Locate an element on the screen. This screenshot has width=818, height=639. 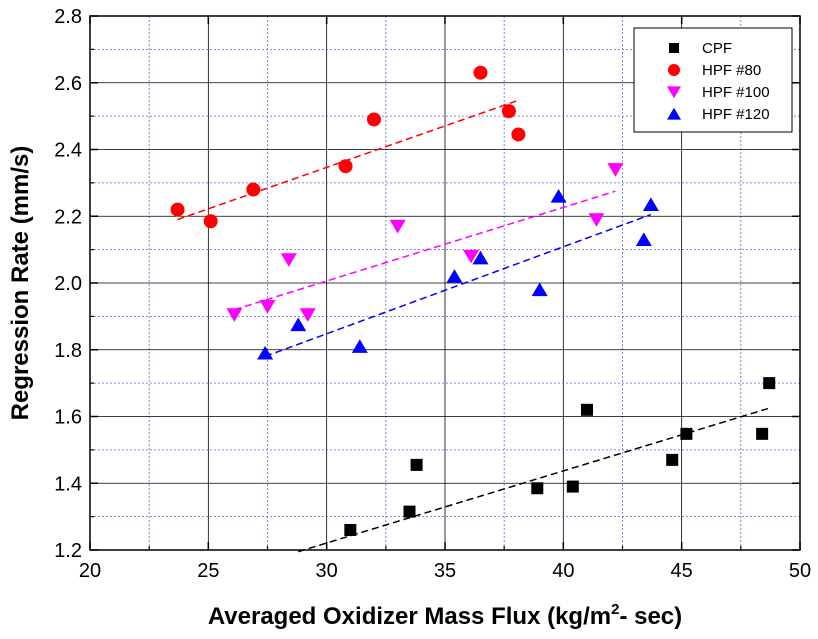
y-axis-title: Regression Rate (mm/s) is located at coordinates (20, 283).